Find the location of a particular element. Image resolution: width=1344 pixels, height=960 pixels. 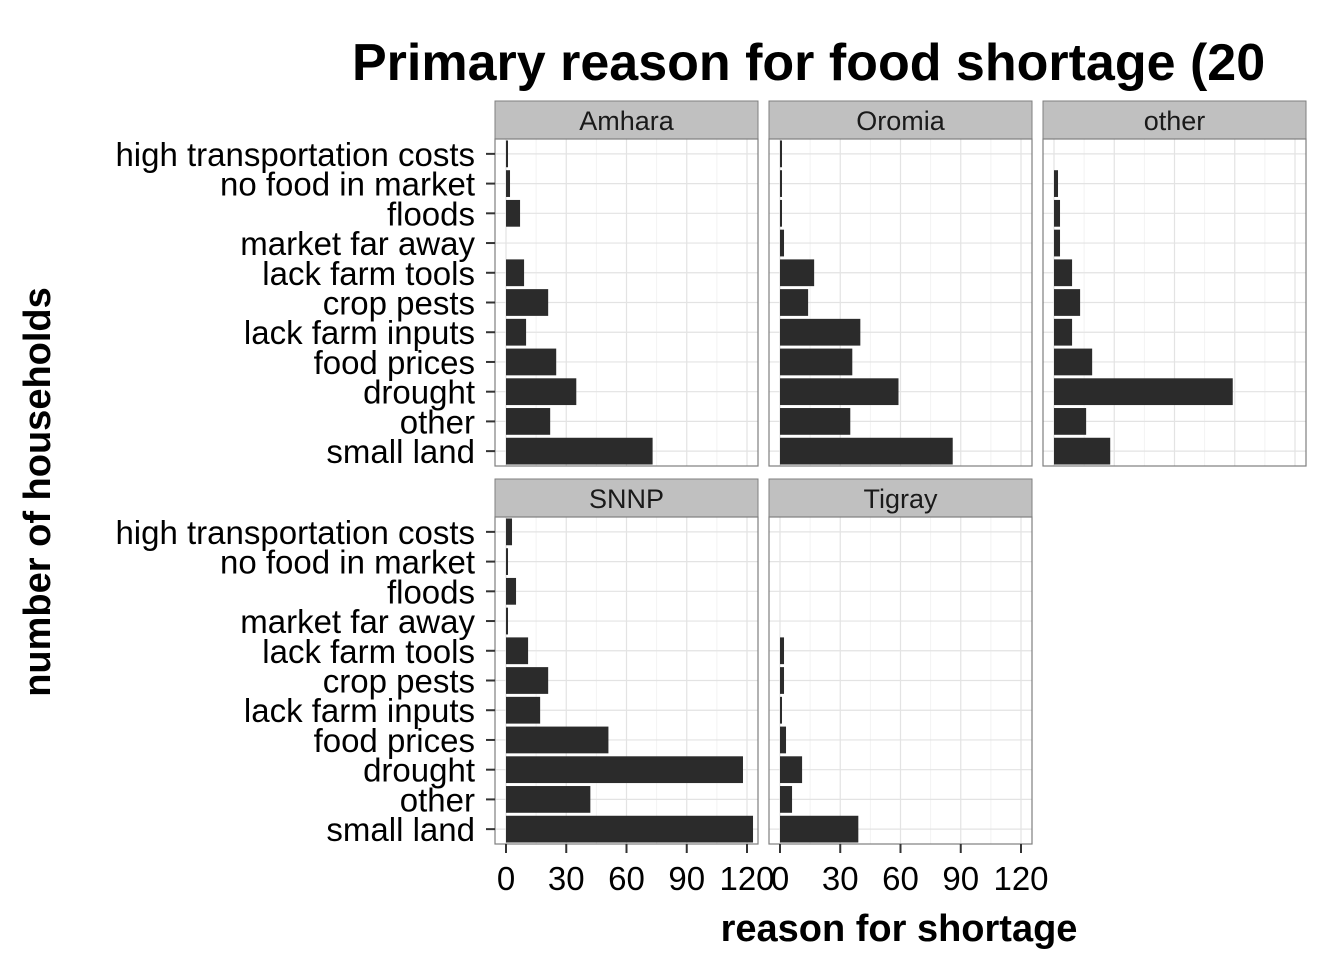

strip-label-oromia: Oromia is located at coordinates (900, 121).